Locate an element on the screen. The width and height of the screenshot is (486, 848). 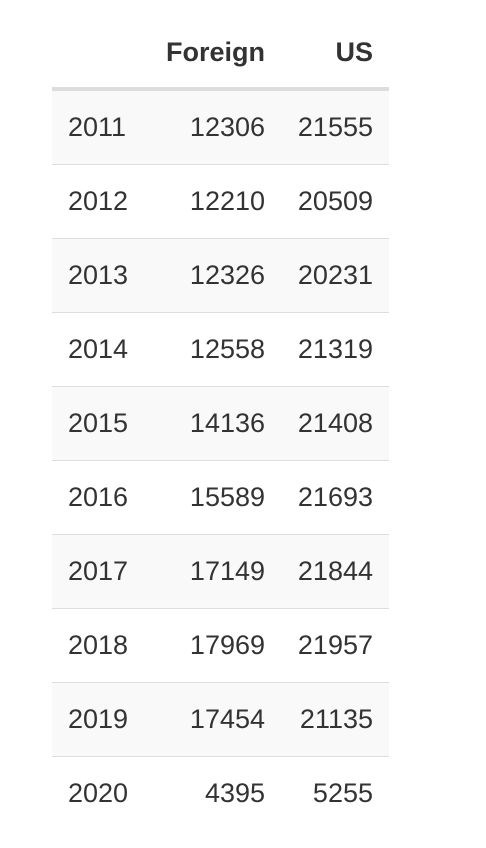
table-row: 2015 14136 21408 is located at coordinates (220, 423).